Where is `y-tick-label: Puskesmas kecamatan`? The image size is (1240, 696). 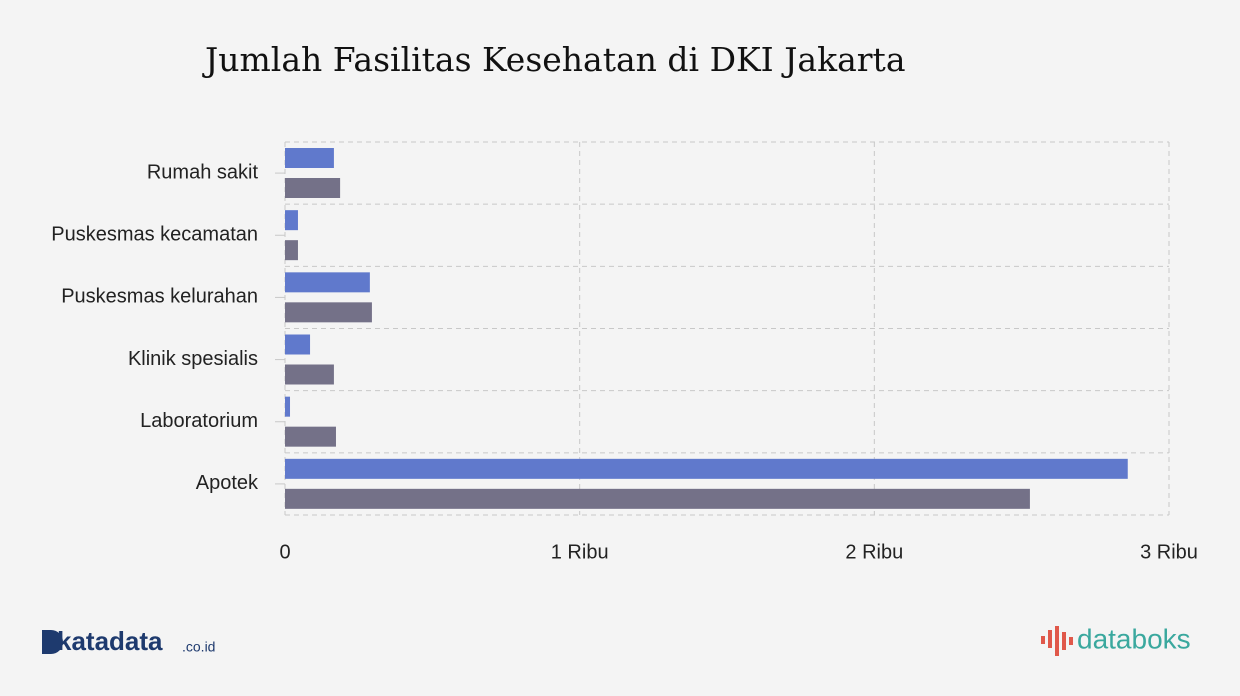 y-tick-label: Puskesmas kecamatan is located at coordinates (154, 235).